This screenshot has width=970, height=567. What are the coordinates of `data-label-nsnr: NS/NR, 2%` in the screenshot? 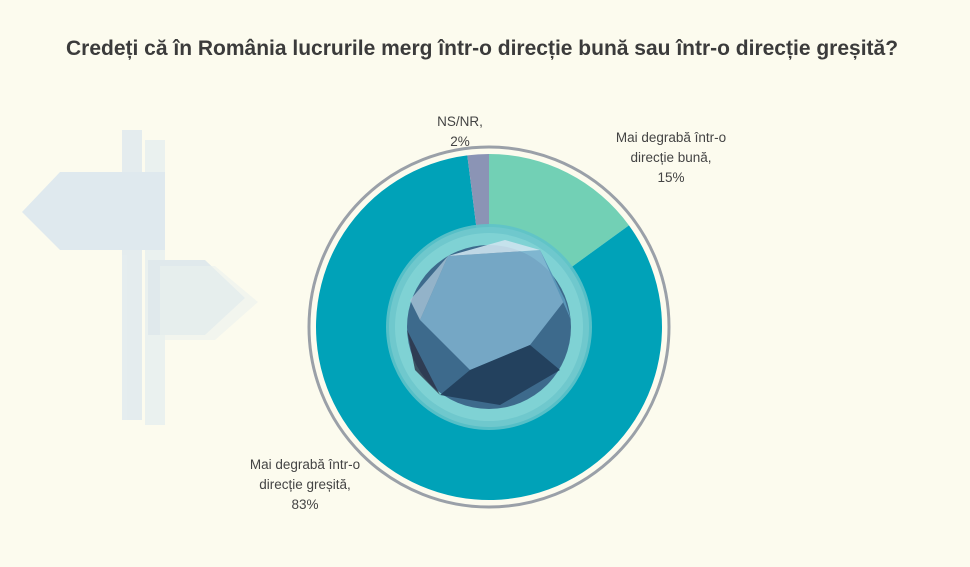 It's located at (460, 131).